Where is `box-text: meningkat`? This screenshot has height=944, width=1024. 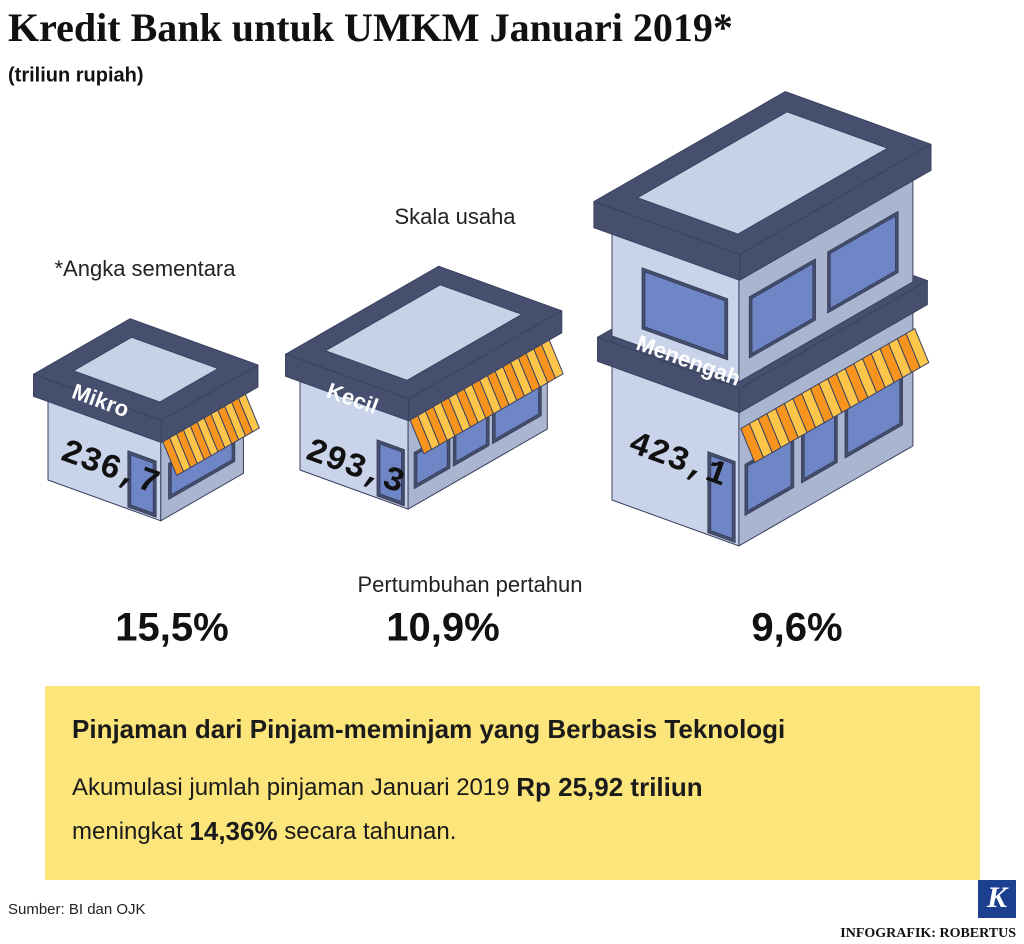
box-text: meningkat is located at coordinates (127, 831).